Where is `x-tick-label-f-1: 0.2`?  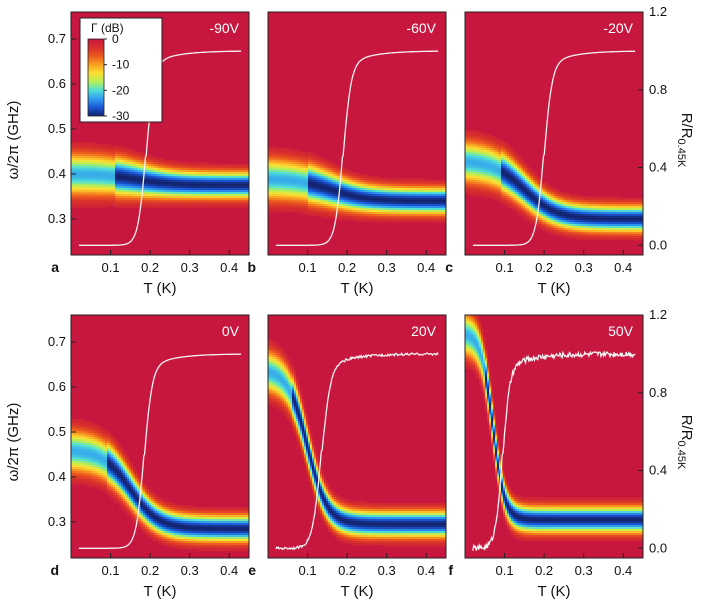 x-tick-label-f-1: 0.2 is located at coordinates (544, 570).